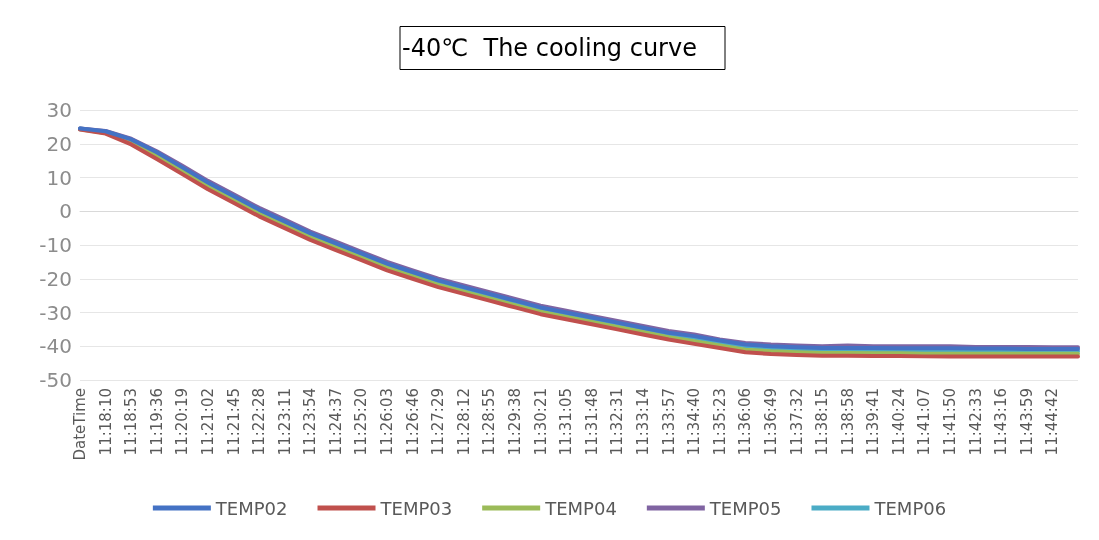 The height and width of the screenshot is (540, 1099). What do you see at coordinates (55, 278) in the screenshot?
I see `y-tick-label: -20` at bounding box center [55, 278].